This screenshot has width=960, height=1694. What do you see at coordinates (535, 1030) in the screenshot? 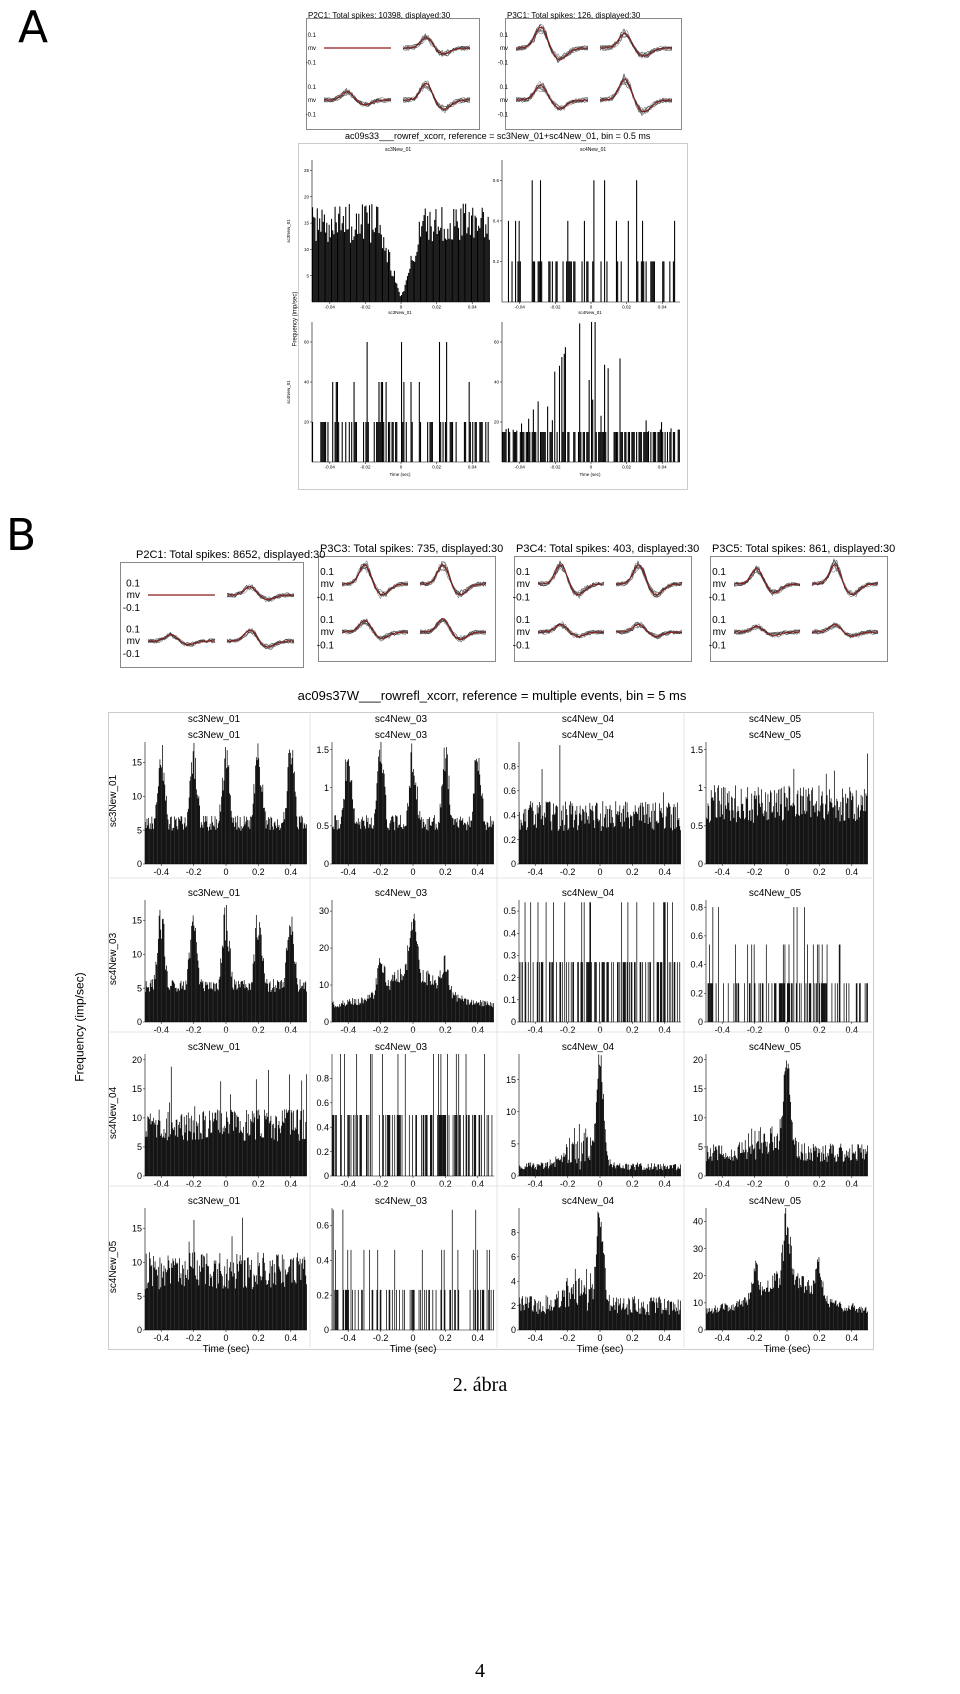
I see `panel-b-cell-6-xtick-label-0: -0.4` at bounding box center [535, 1030].